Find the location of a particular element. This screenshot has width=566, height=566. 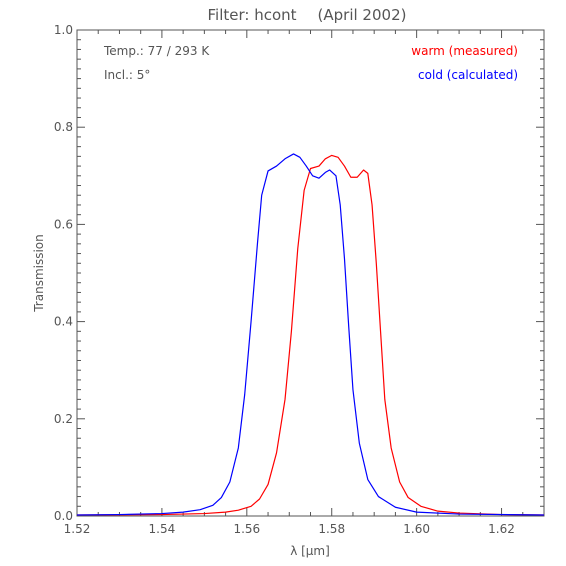

x-tick-label: 1.56 is located at coordinates (246, 529).